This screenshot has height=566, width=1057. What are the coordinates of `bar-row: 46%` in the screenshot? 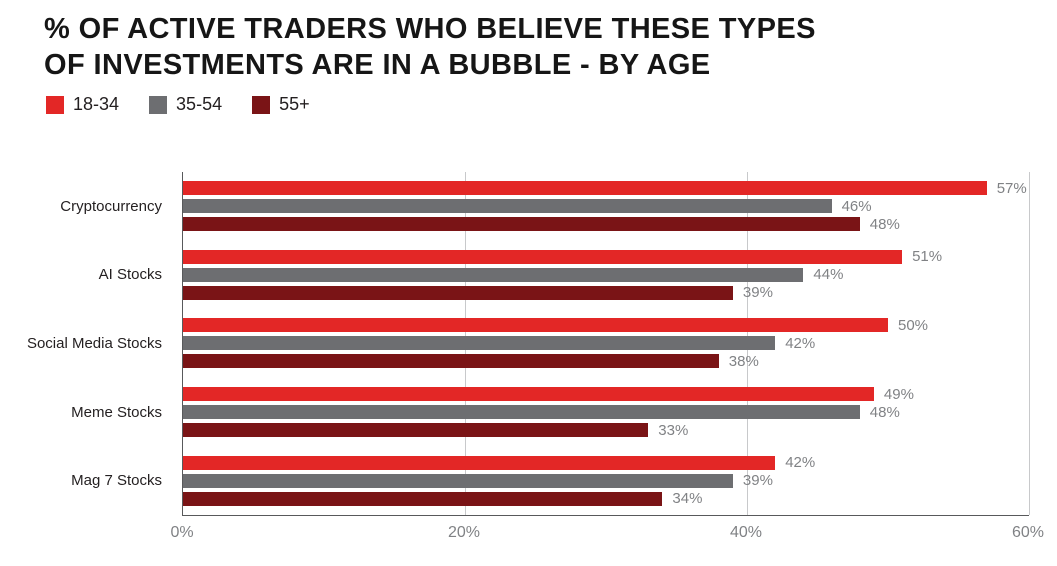 It's located at (606, 206).